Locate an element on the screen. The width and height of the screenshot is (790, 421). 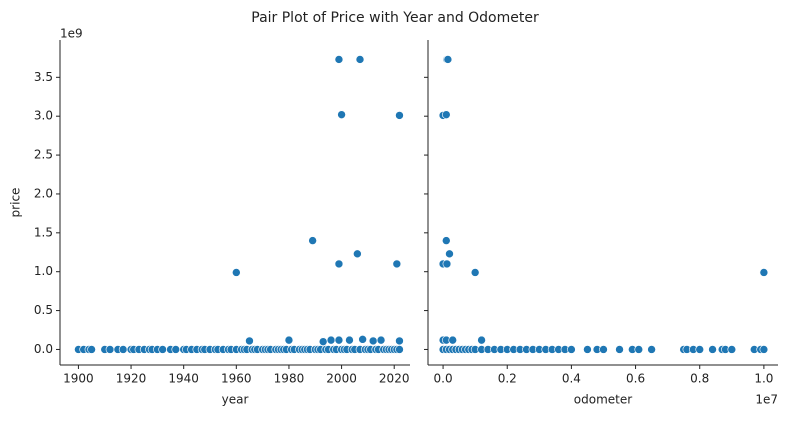
y-offset: 1e9 is located at coordinates (71, 34).